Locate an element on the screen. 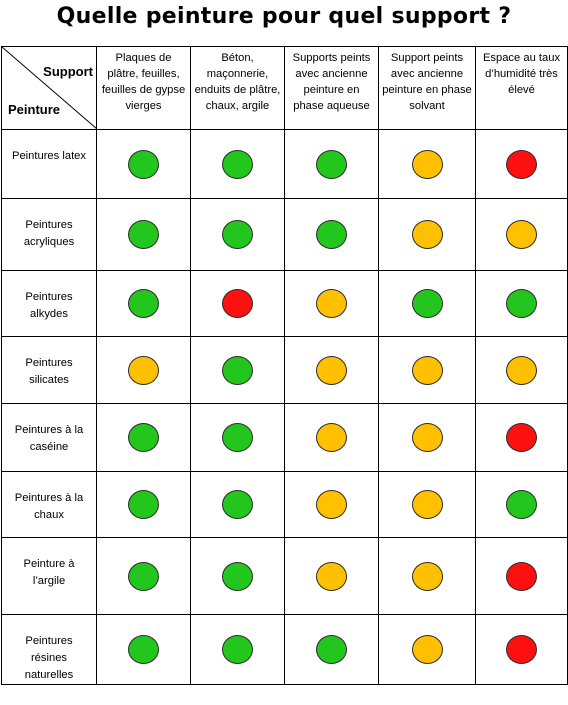 The height and width of the screenshot is (705, 568). row-label: Peintures acryliques is located at coordinates (49, 233).